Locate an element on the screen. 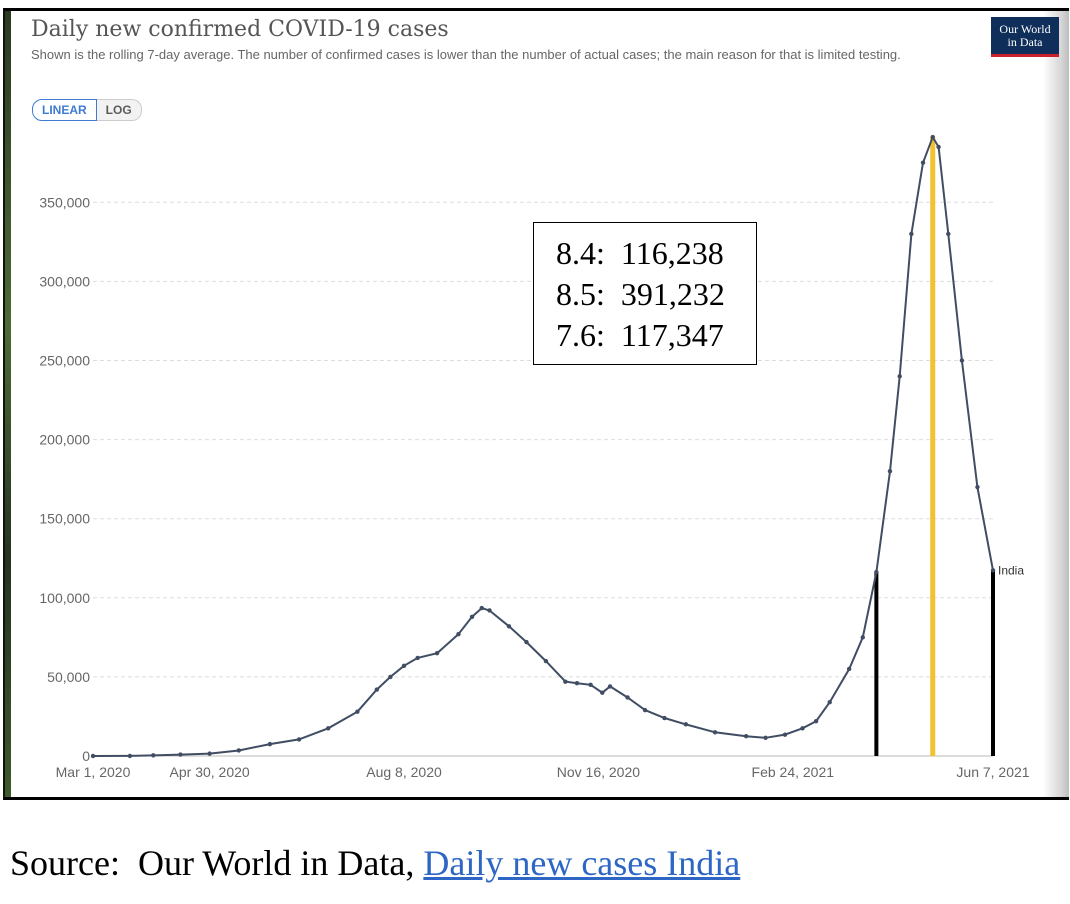 This screenshot has height=904, width=1070. y-tick-label: 150,000 is located at coordinates (64, 519).